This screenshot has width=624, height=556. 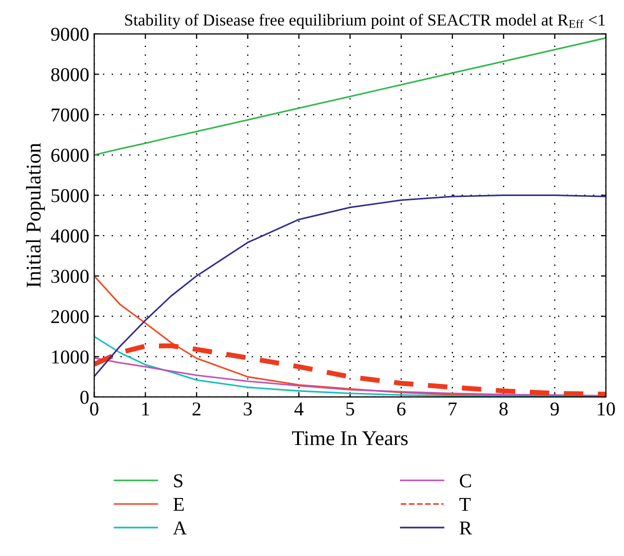 What do you see at coordinates (94, 409) in the screenshot?
I see `x-tick-label: 0` at bounding box center [94, 409].